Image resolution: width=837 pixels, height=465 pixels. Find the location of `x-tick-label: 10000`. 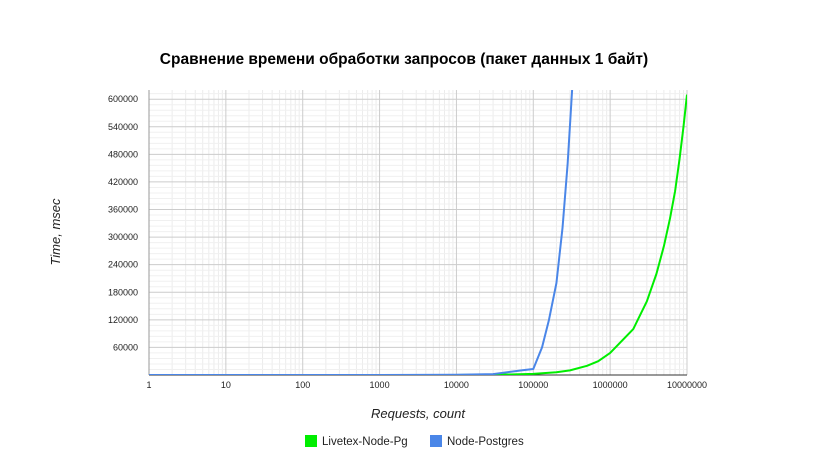

x-tick-label: 10000 is located at coordinates (456, 385).